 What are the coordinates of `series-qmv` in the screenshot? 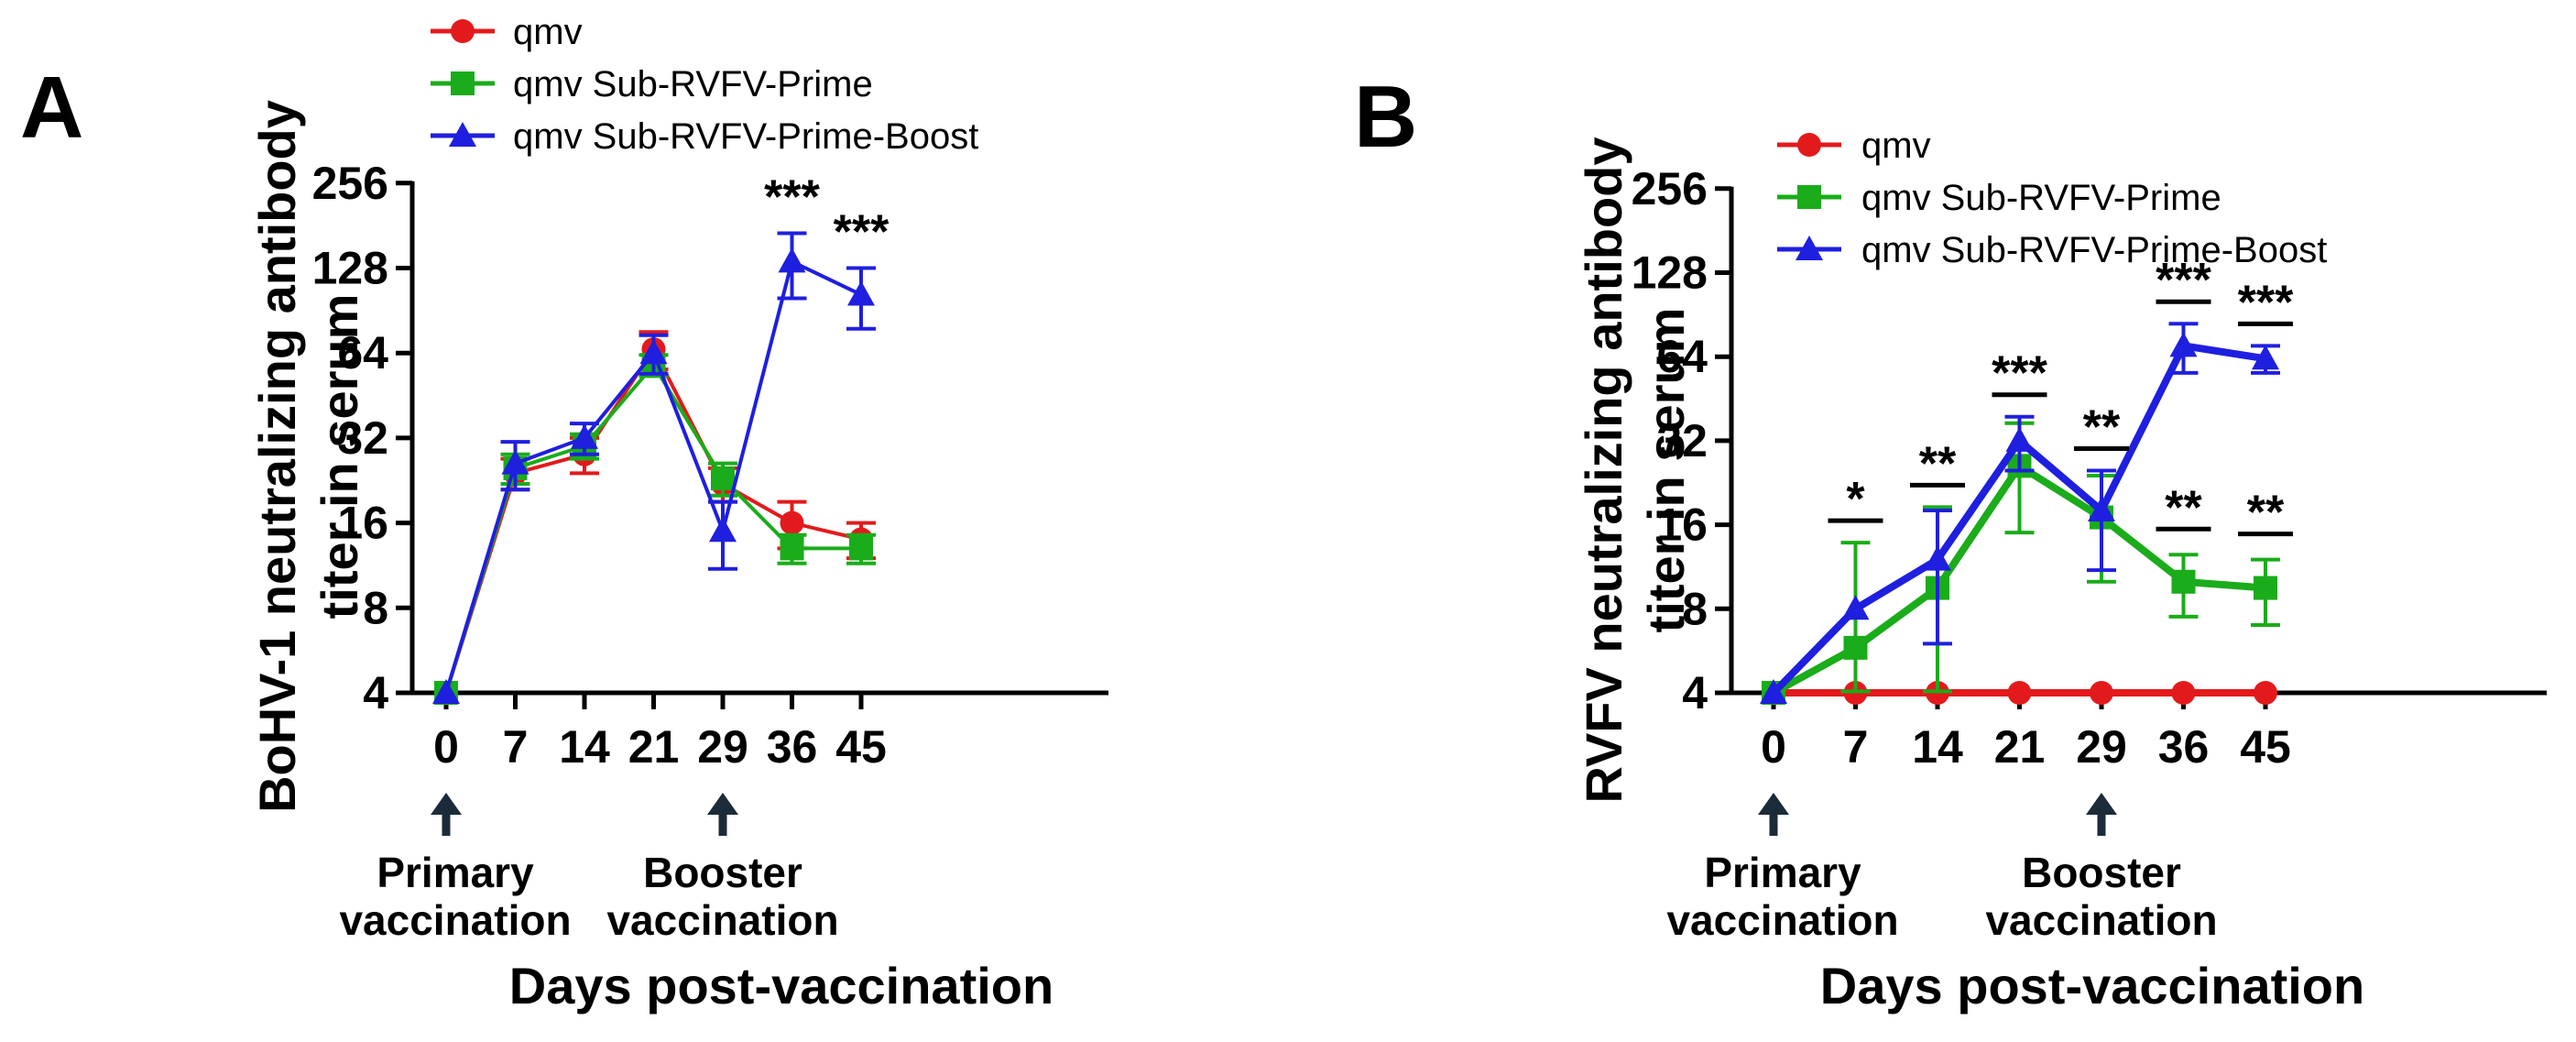 It's located at (2020, 693).